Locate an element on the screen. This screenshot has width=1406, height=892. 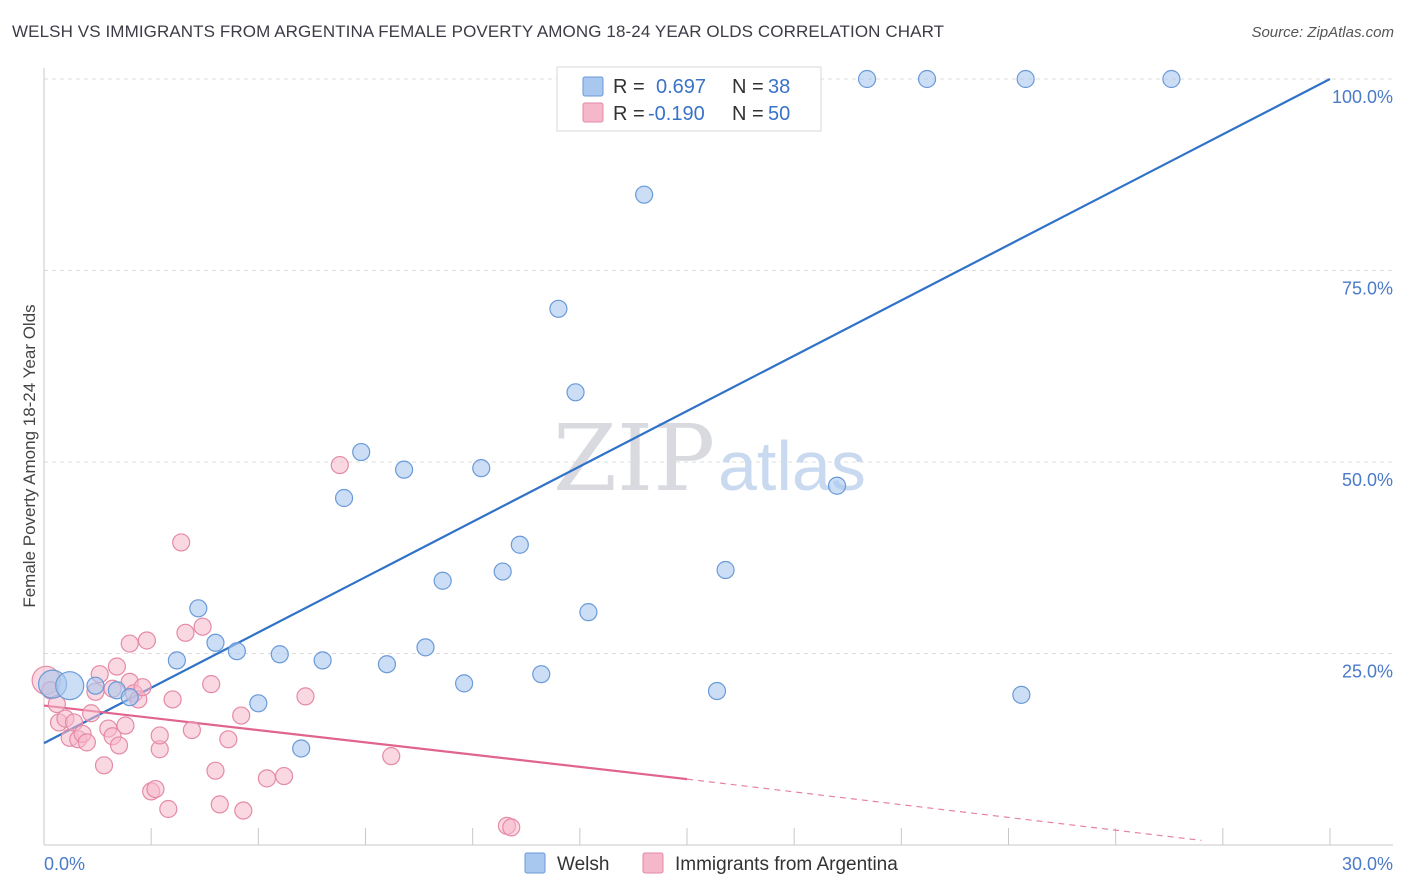
y-tick-label-25: 25.0% is located at coordinates (1367, 672).